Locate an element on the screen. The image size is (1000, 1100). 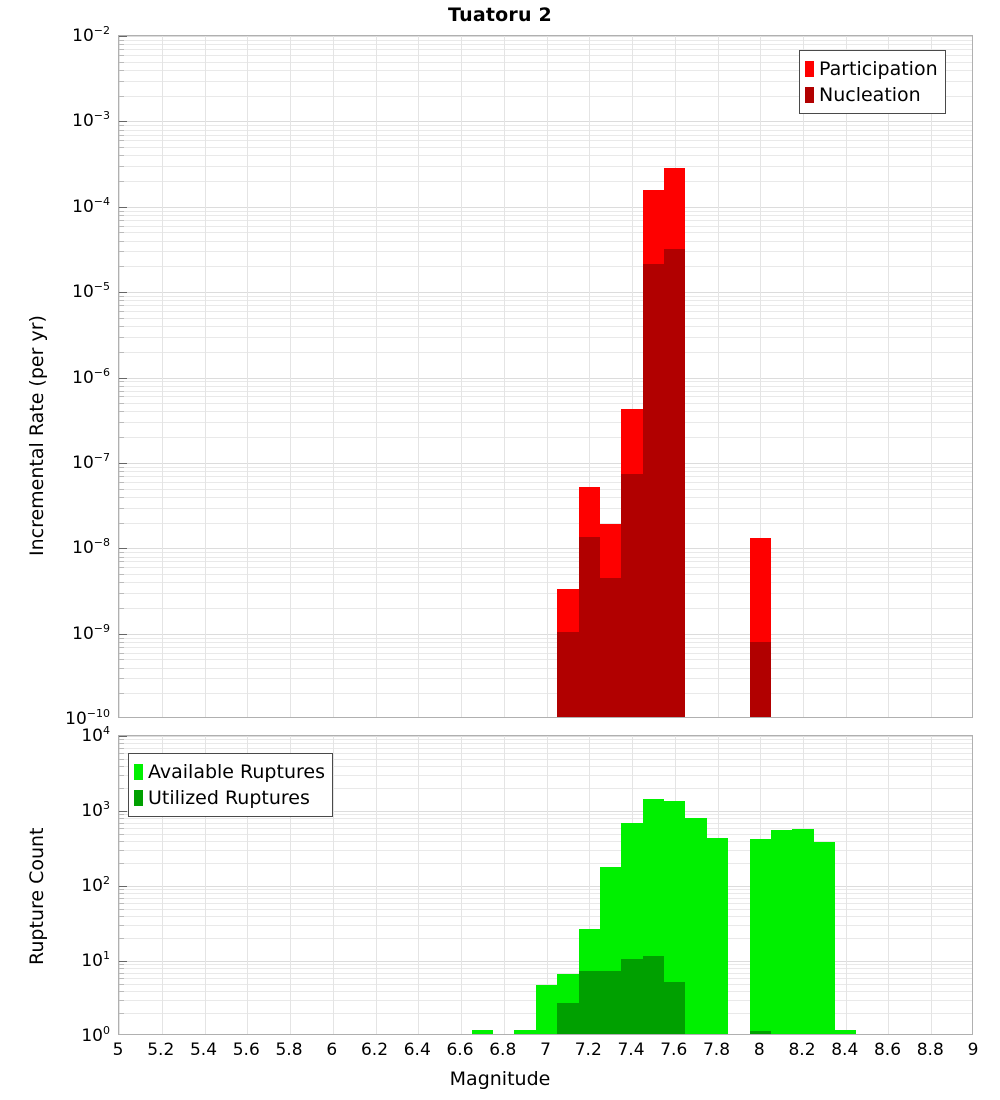
legend-label: Available Ruptures is located at coordinates (236, 771).